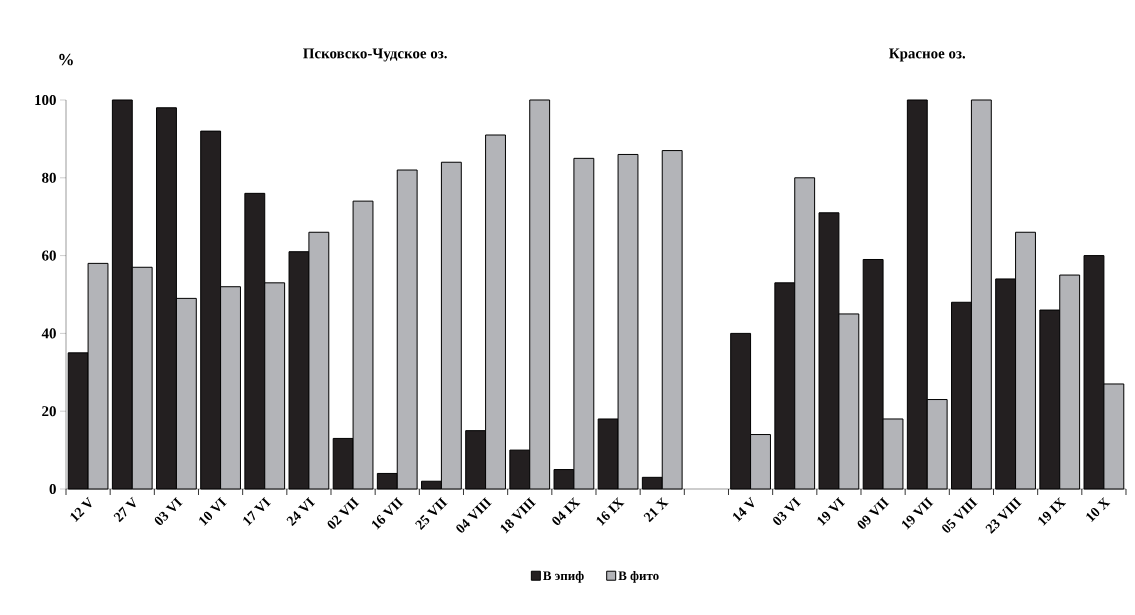 This screenshot has height=615, width=1135. What do you see at coordinates (917, 513) in the screenshot?
I see `x-tick-label: 19 VII` at bounding box center [917, 513].